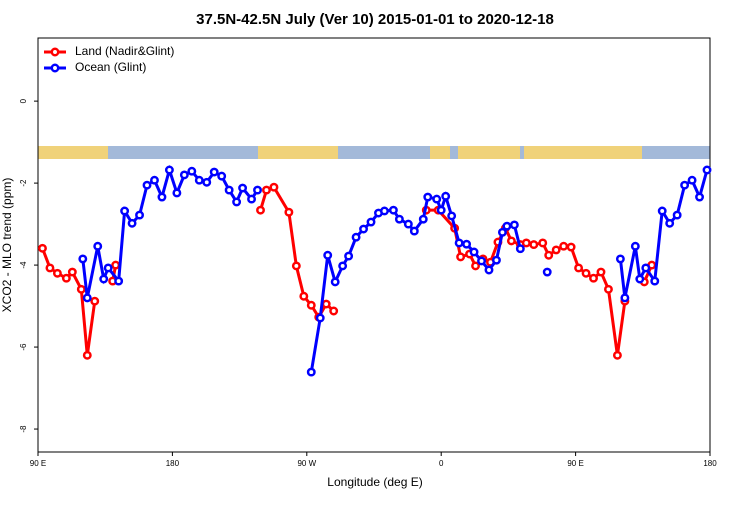 The image size is (750, 505). I want to click on legend-label: Ocean (Glint), so click(110, 67).